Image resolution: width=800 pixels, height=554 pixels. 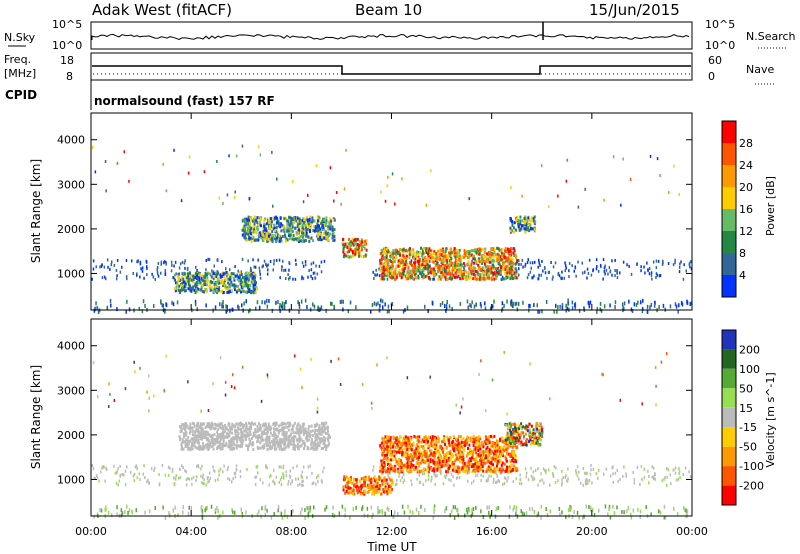 I want to click on colorbar-tick-label: 28, so click(x=746, y=143).